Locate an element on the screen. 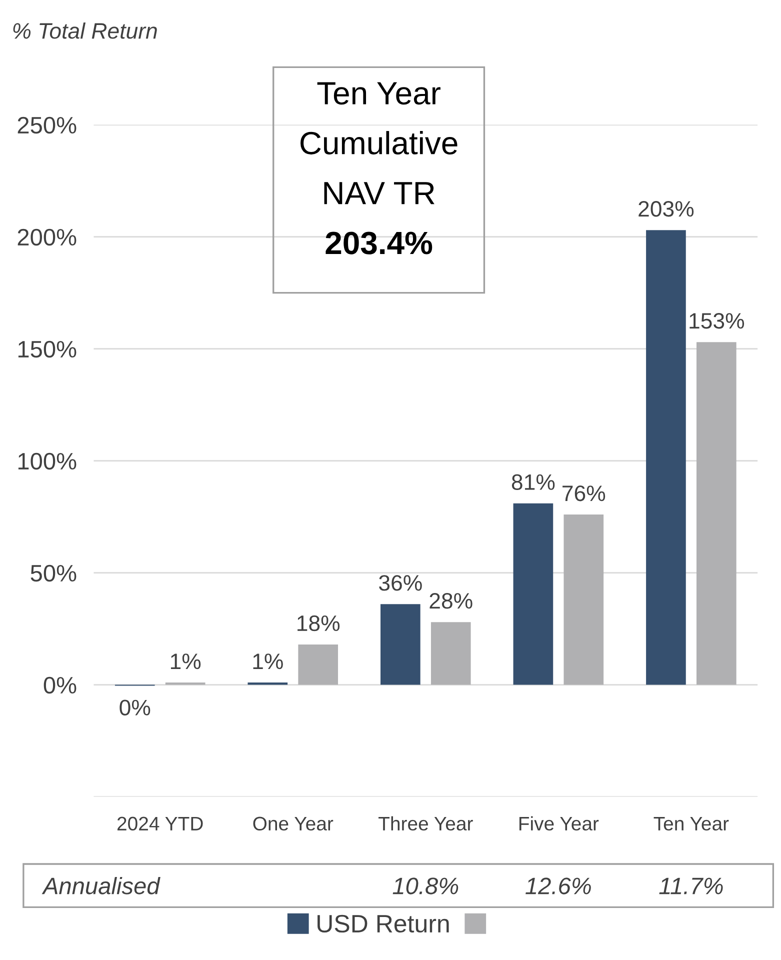  data-label: 18% is located at coordinates (319, 623).